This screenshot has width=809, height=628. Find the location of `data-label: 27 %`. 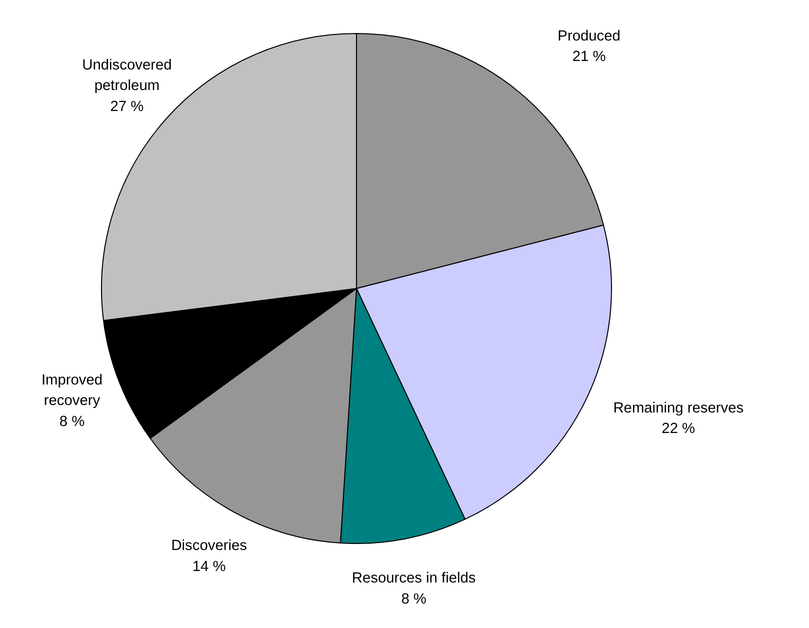

data-label: 27 % is located at coordinates (127, 106).